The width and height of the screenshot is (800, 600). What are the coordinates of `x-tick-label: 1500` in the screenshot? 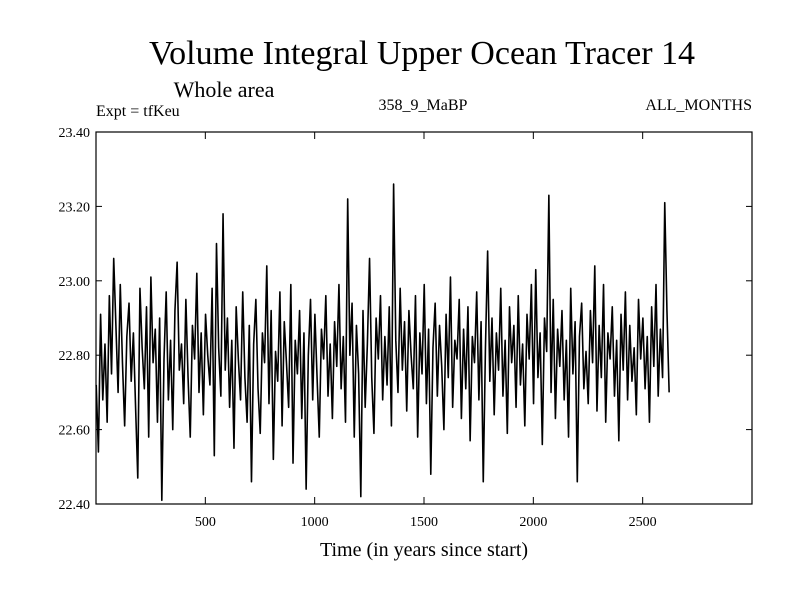 It's located at (424, 522).